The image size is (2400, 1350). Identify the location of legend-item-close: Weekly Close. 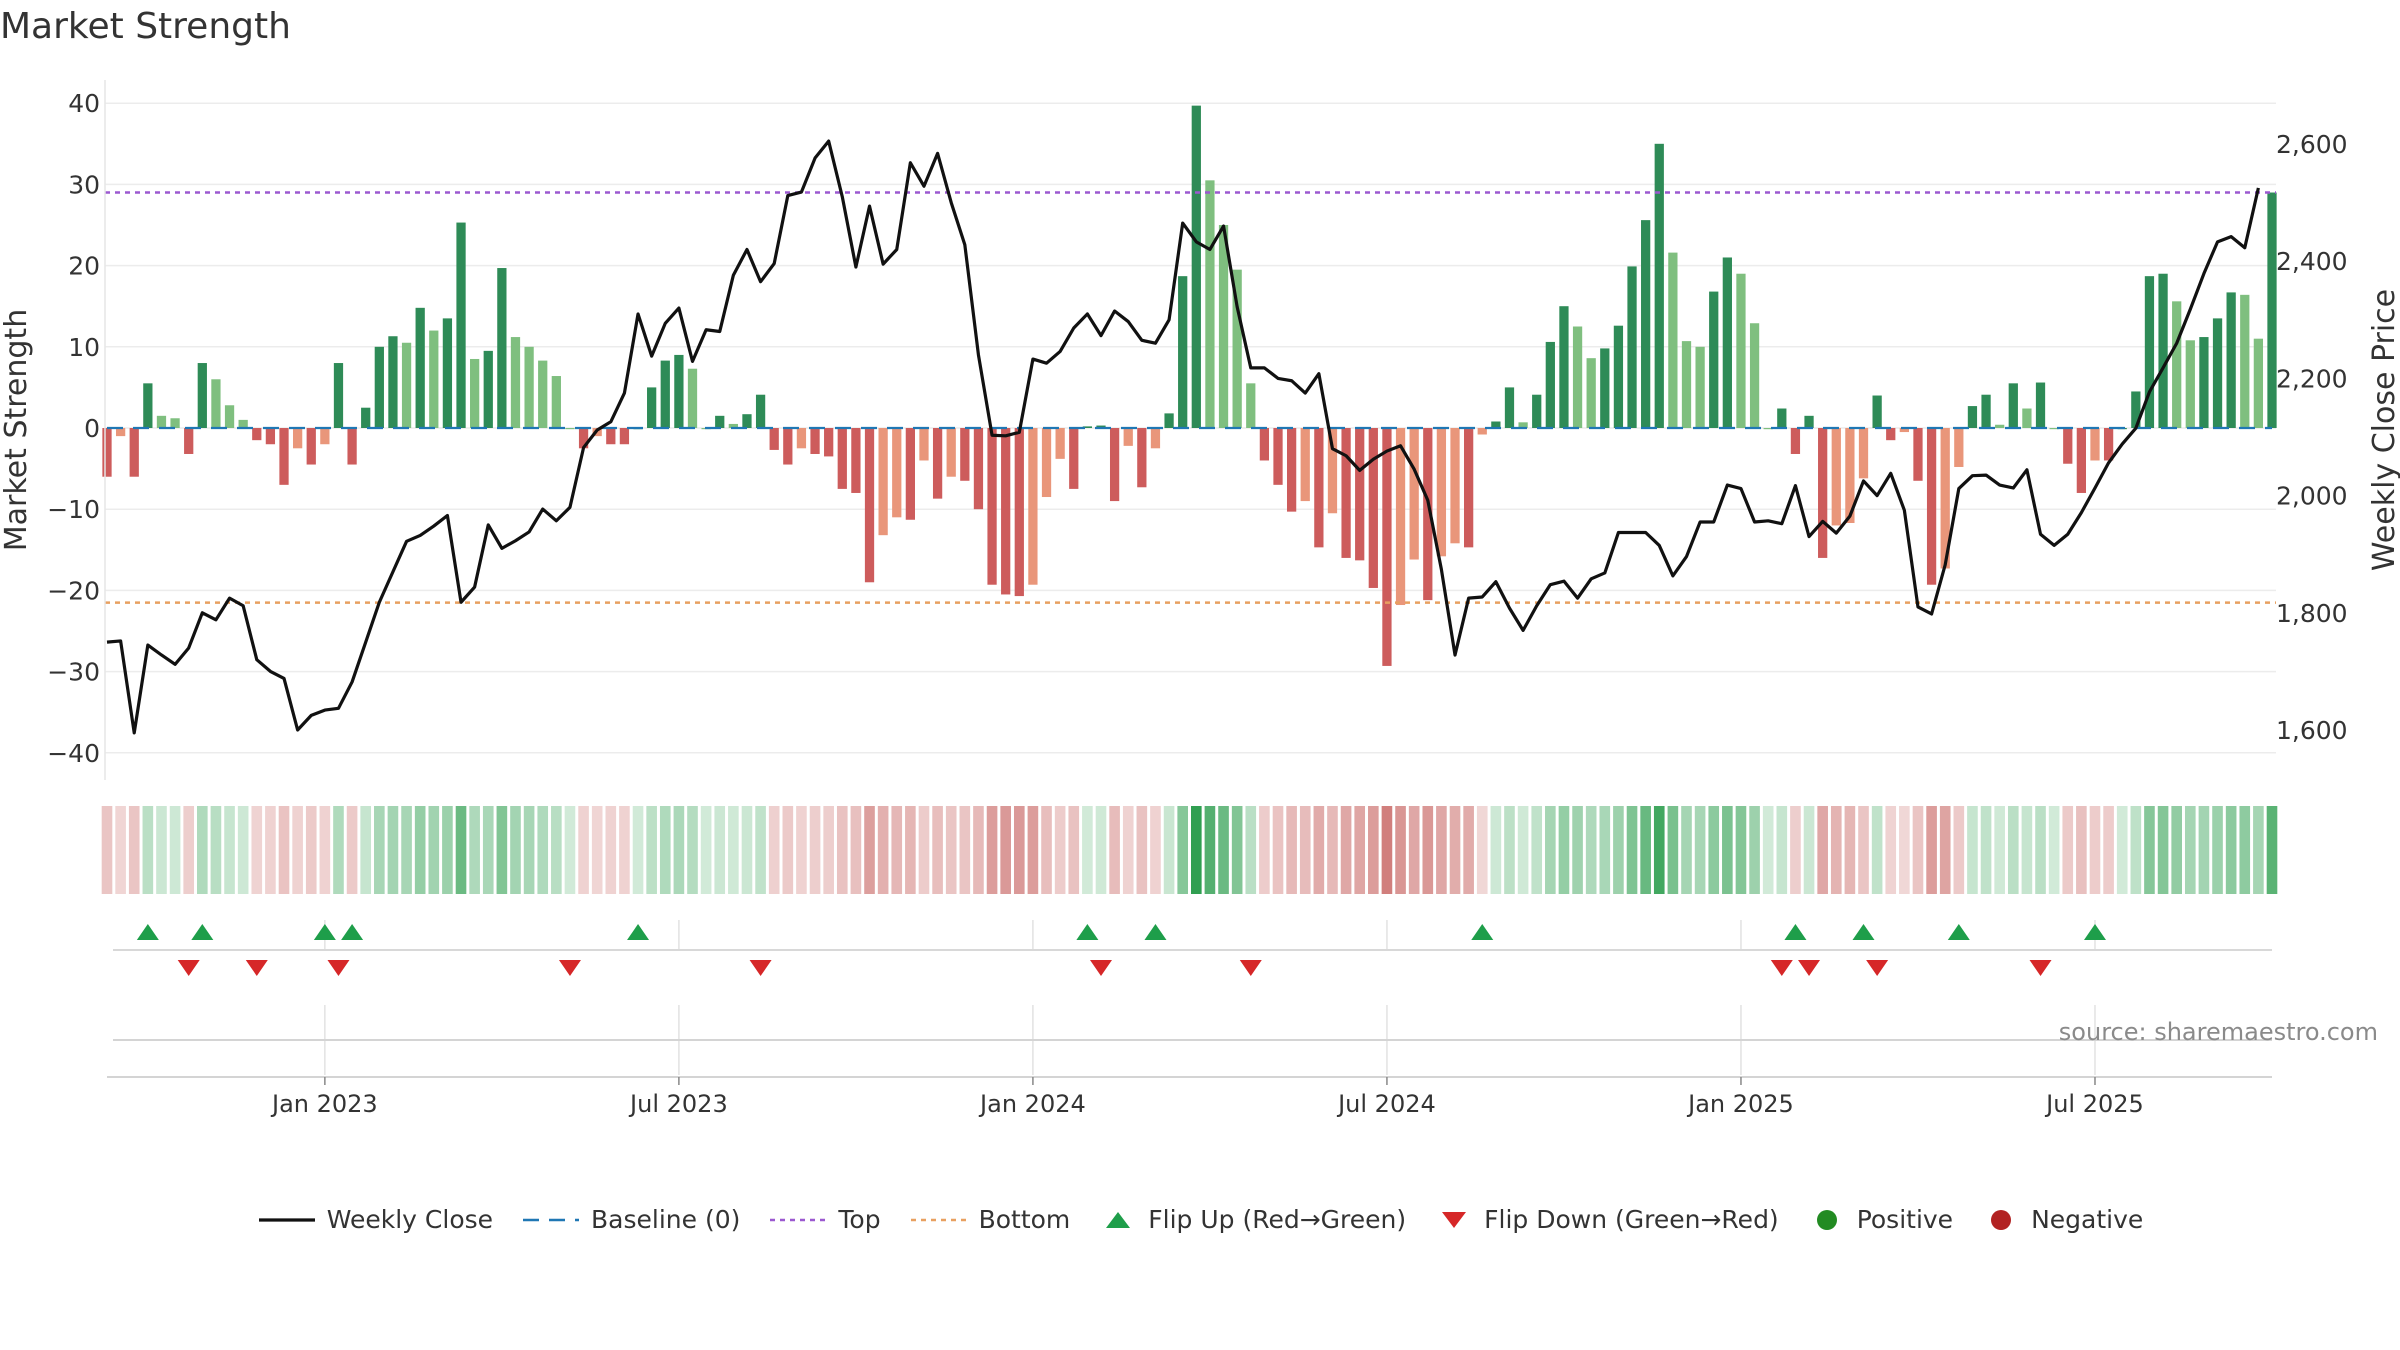
(375, 1219).